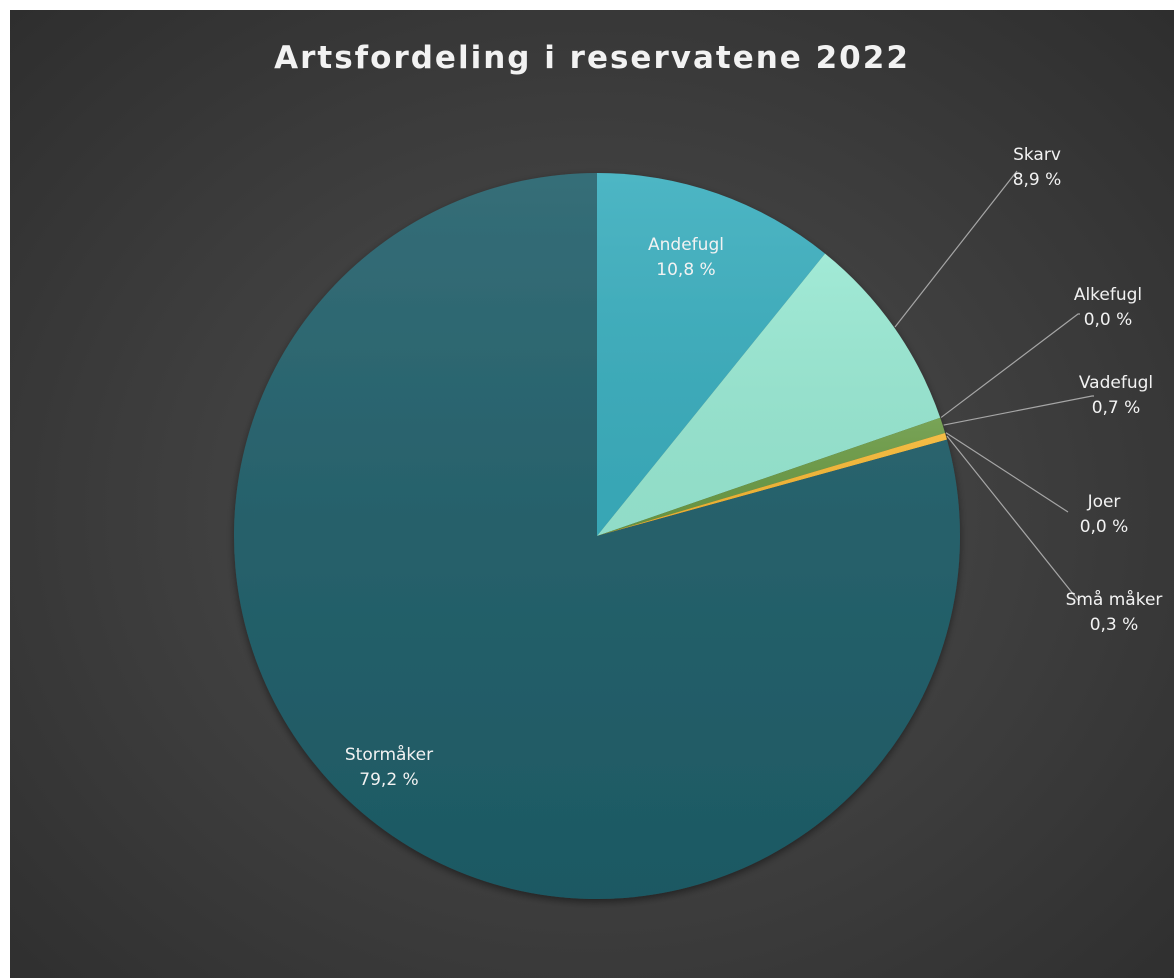 This screenshot has width=1174, height=978. I want to click on slice-label-name-sma-maker: Små måker, so click(1114, 599).